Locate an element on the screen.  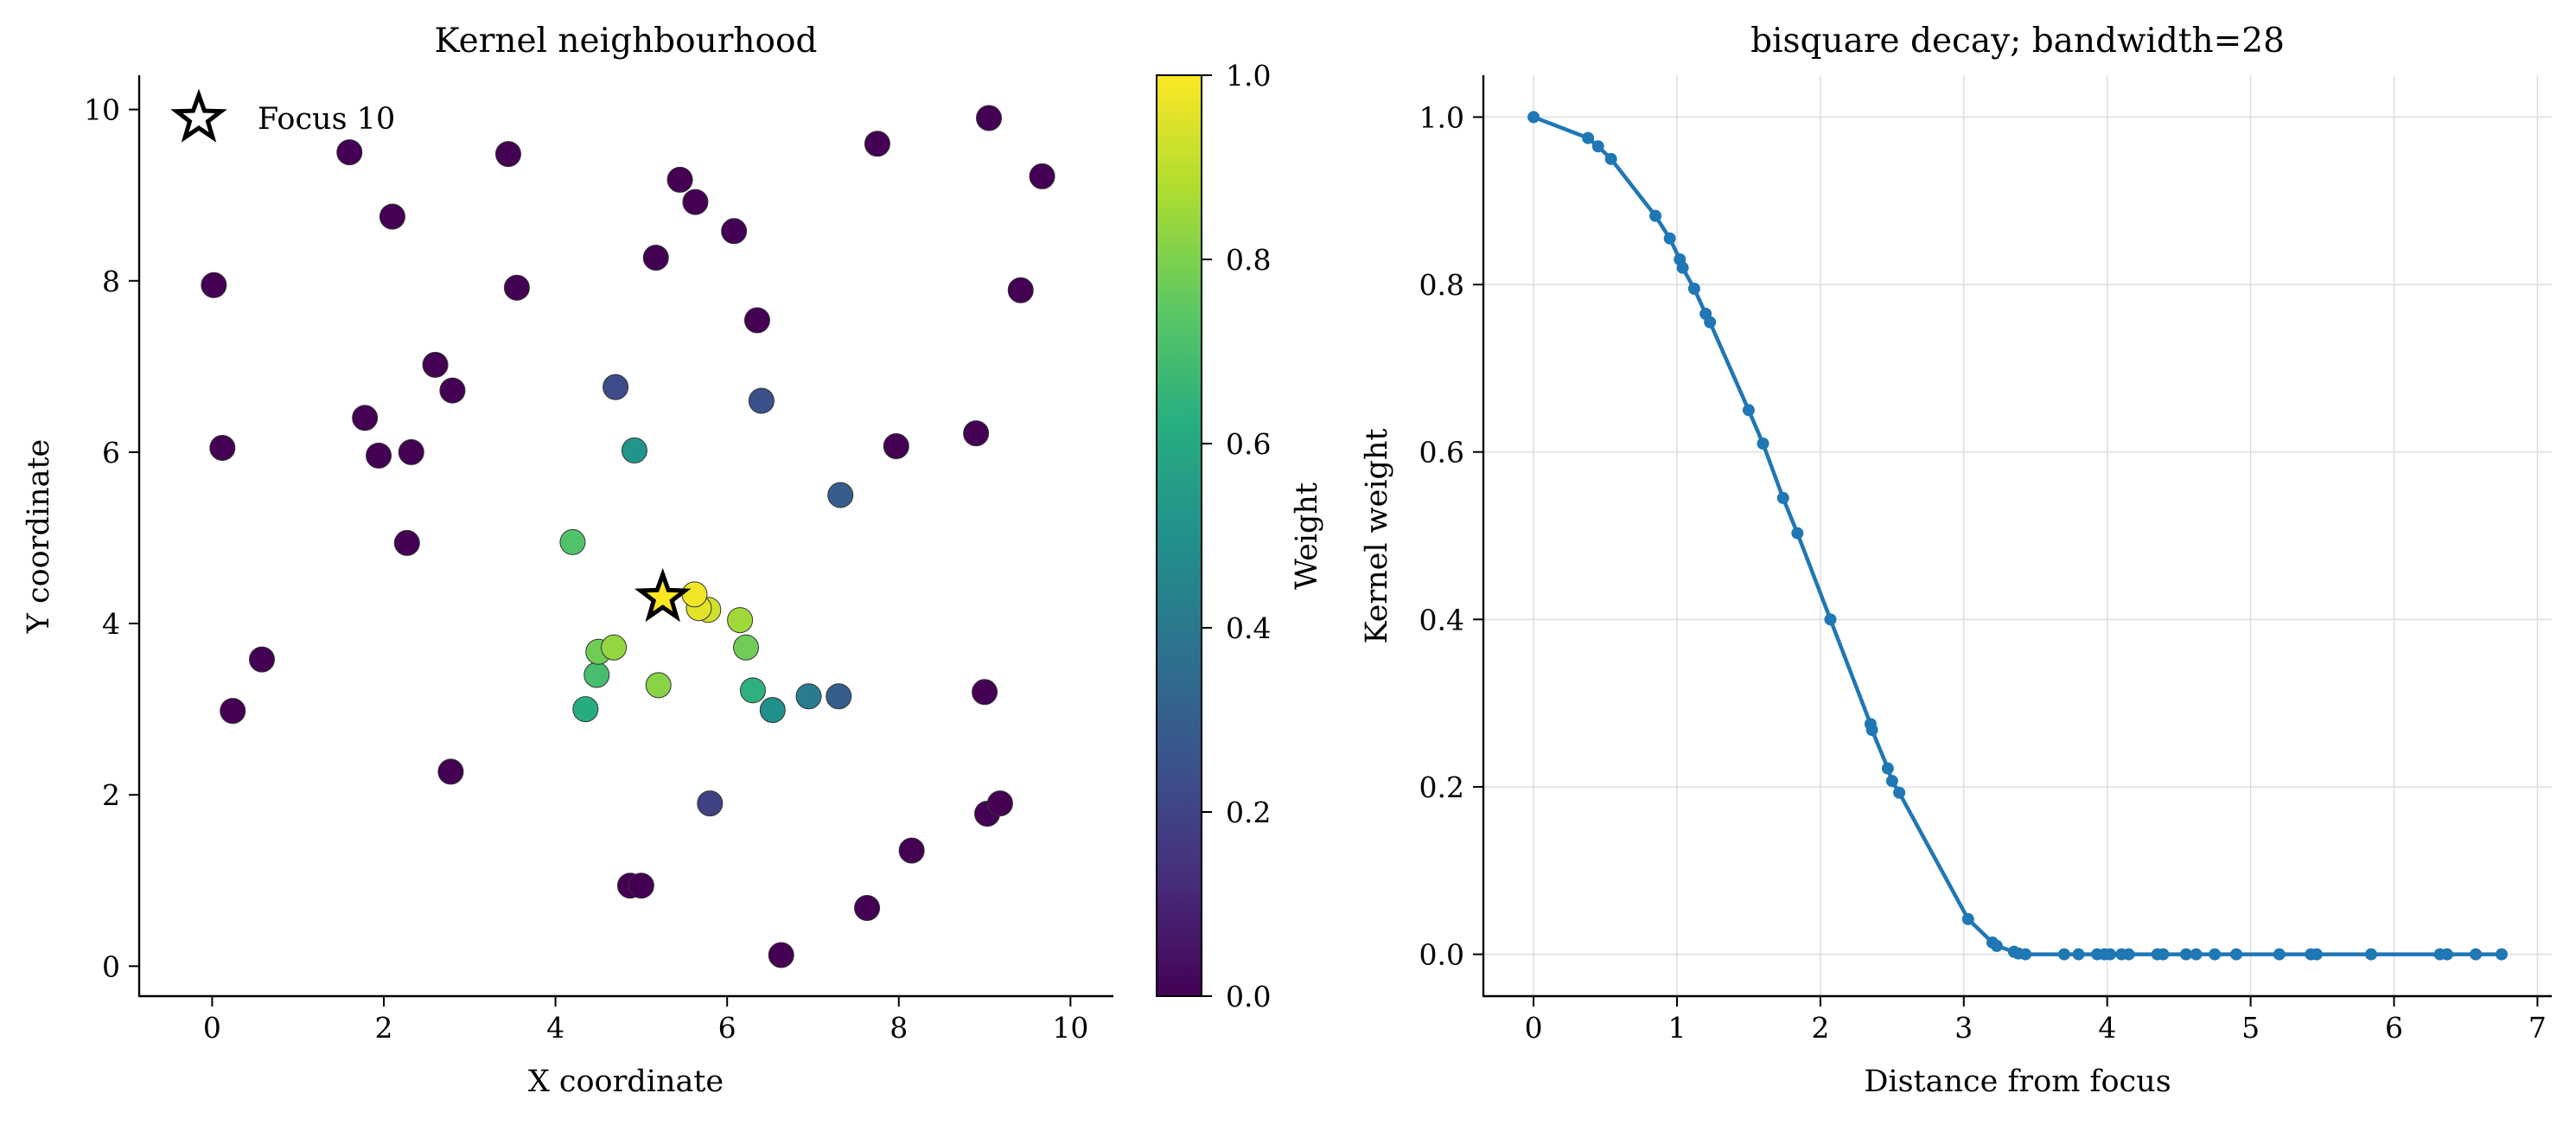
scatter-title: Kernel neighbourhood is located at coordinates (626, 41).